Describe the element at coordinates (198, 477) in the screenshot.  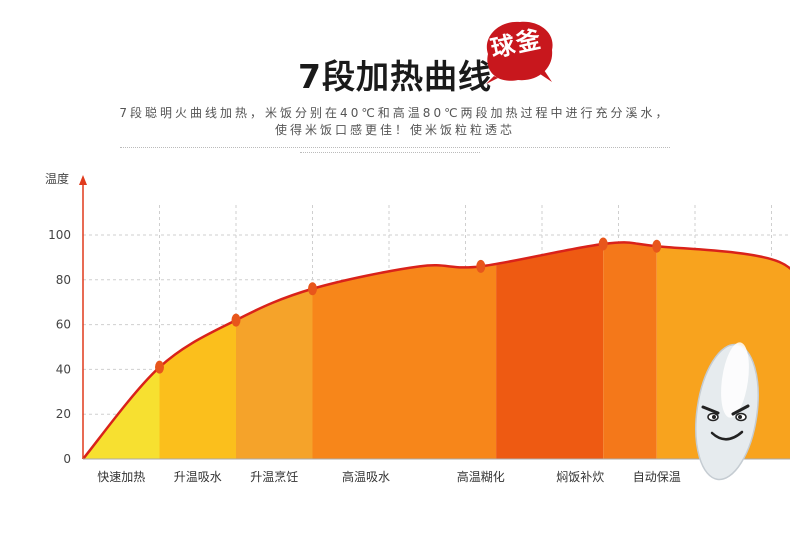
I see `x-category-label: 升温吸水` at that location.